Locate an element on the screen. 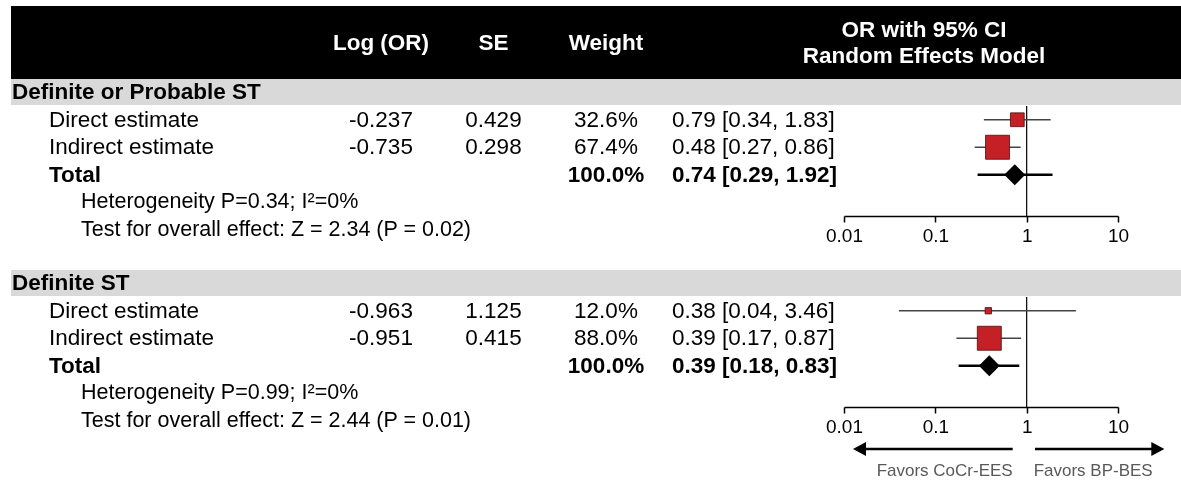 The height and width of the screenshot is (484, 1181). text: -0.735 is located at coordinates (381, 147).